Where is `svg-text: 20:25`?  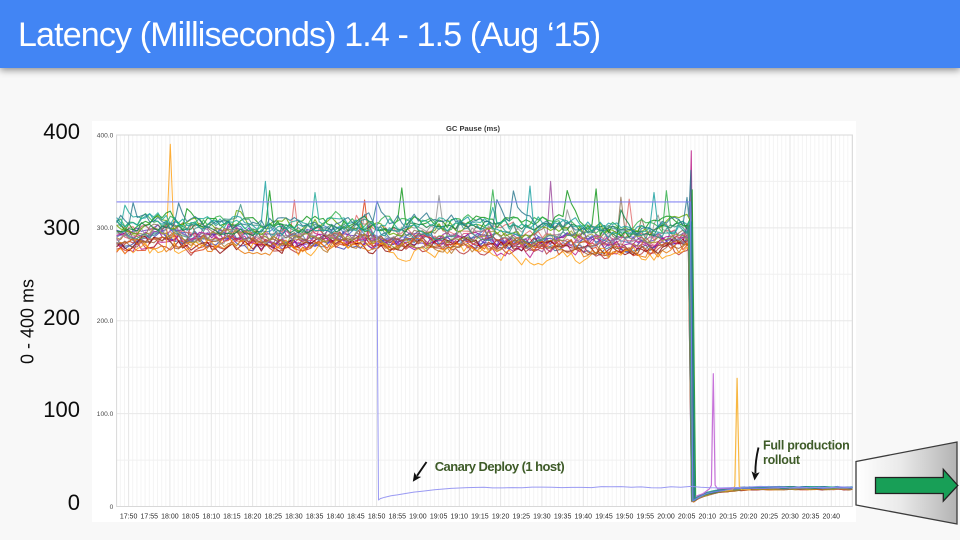 svg-text: 20:25 is located at coordinates (770, 517).